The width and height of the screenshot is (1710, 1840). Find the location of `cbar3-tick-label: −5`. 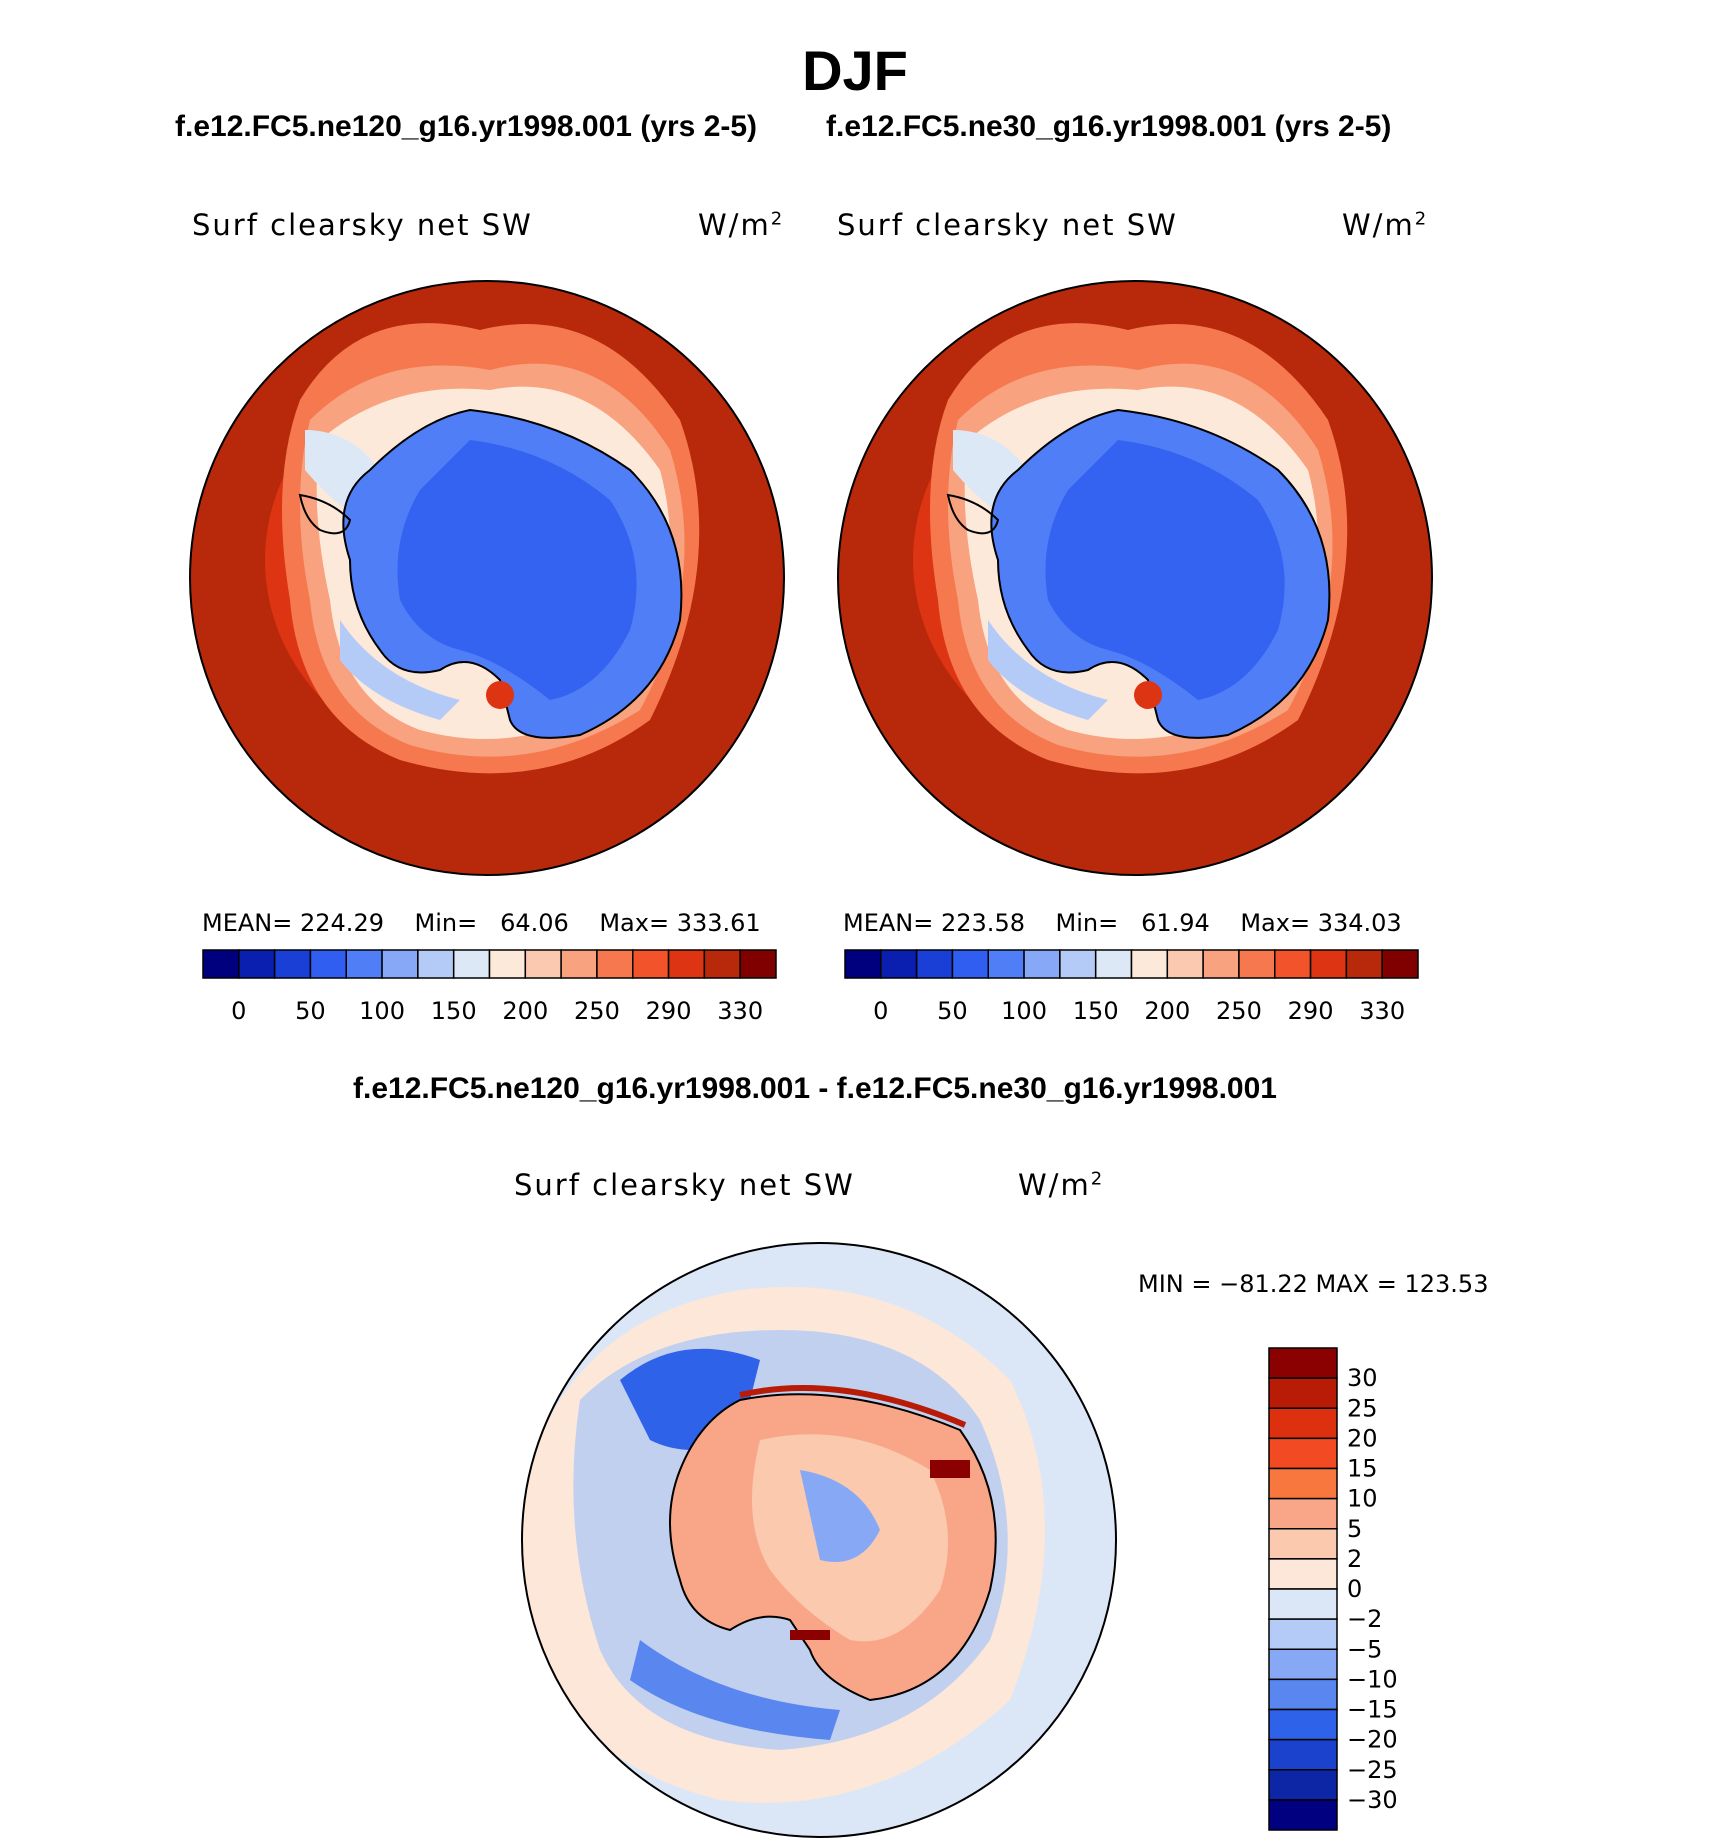

cbar3-tick-label: −5 is located at coordinates (1364, 1649).